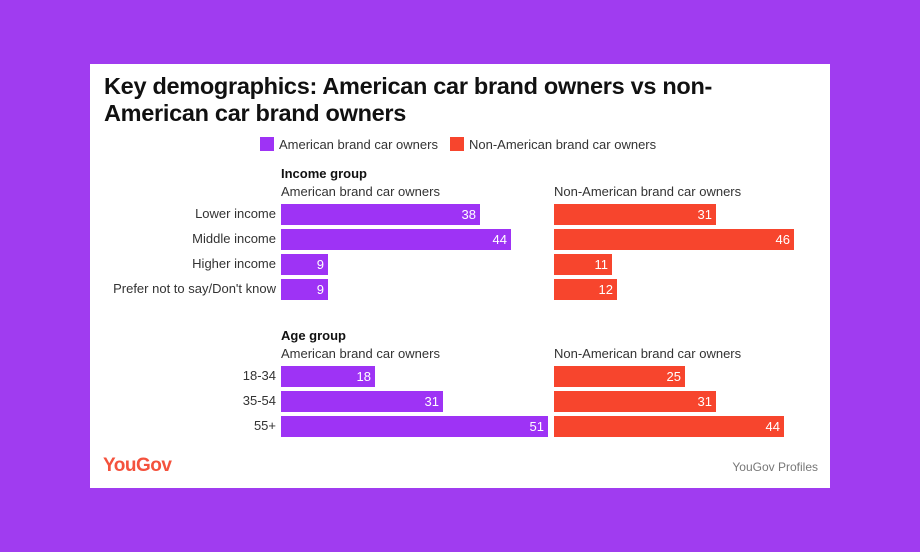  I want to click on age-group-bar-non-american-brand-car-owners: 31, so click(635, 401).